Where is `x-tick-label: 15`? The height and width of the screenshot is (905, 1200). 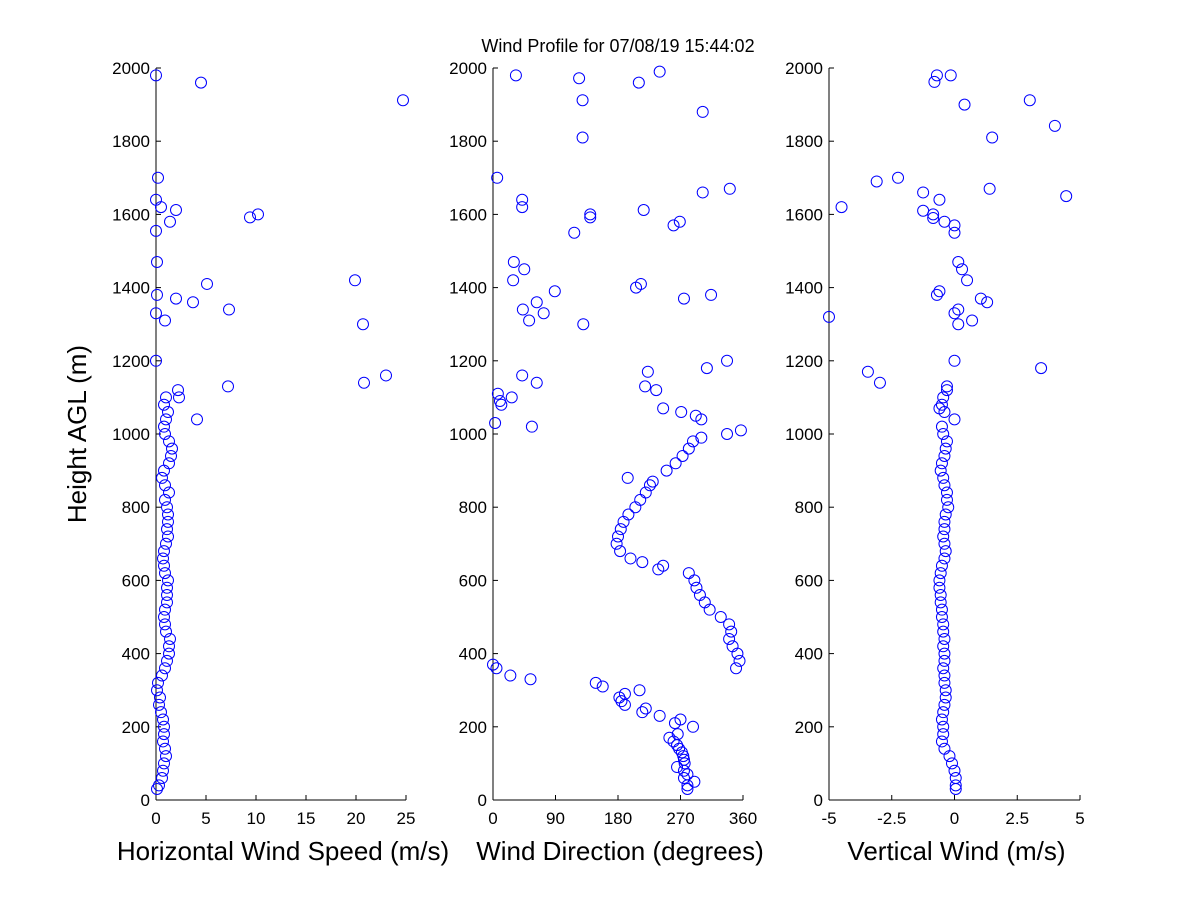
x-tick-label: 15 is located at coordinates (306, 818).